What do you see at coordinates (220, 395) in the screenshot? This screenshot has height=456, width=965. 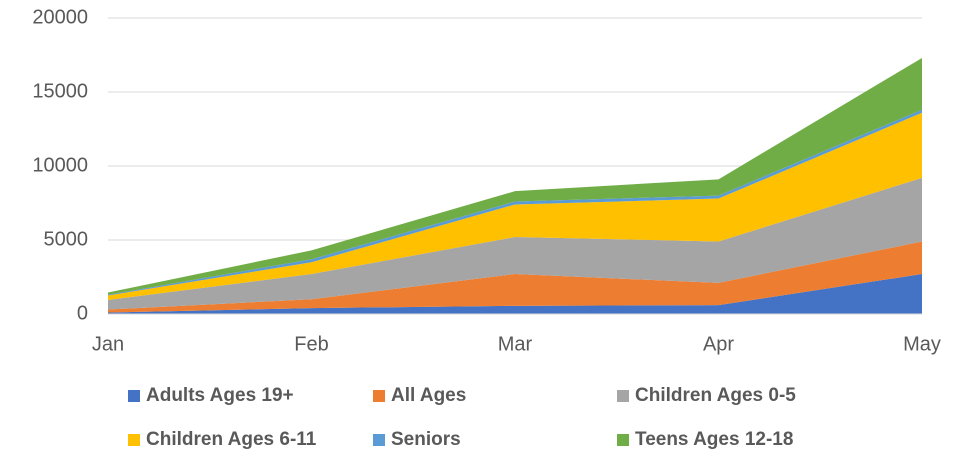 I see `legend-label: Adults Ages 19+` at bounding box center [220, 395].